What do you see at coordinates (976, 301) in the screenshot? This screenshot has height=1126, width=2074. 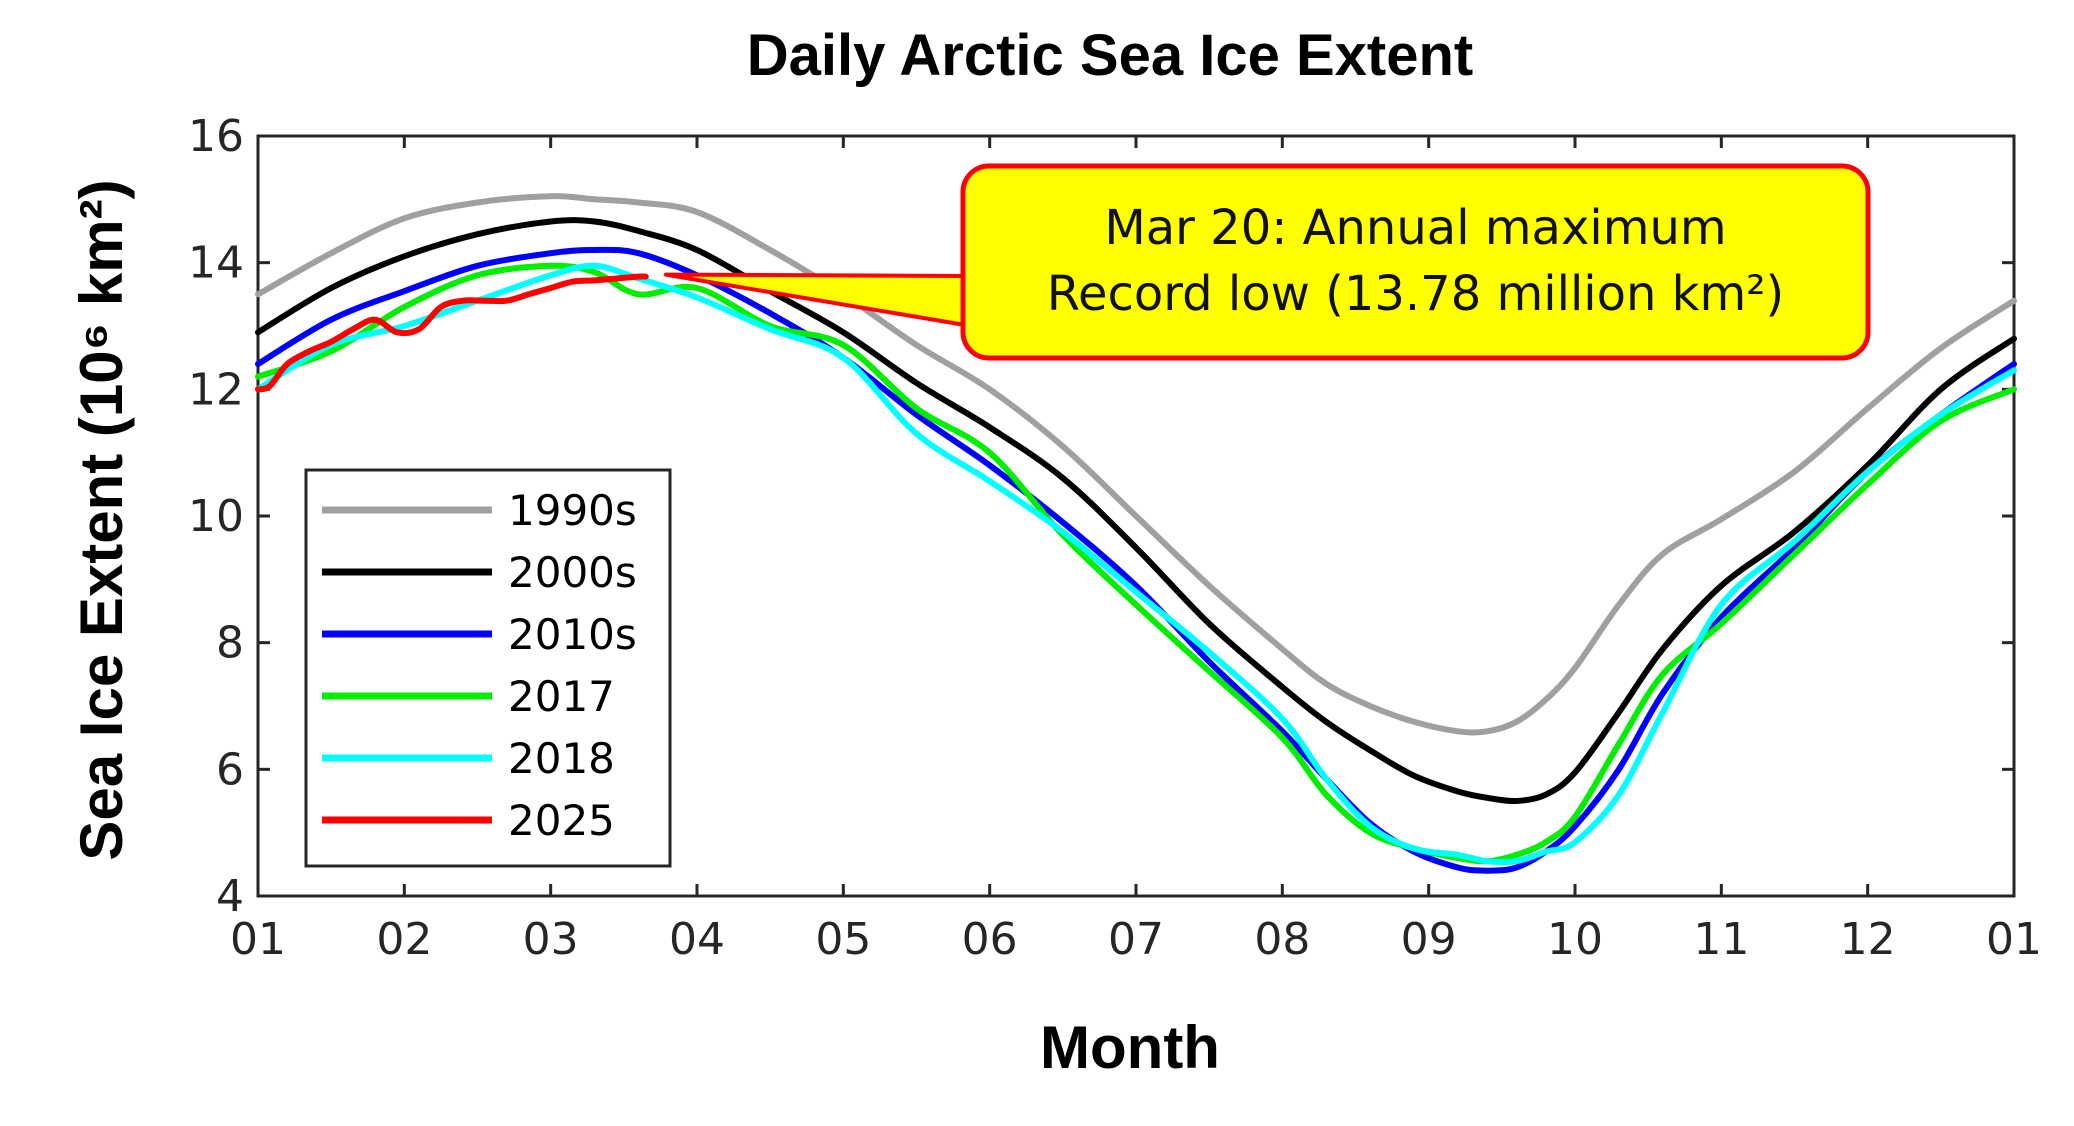 I see `callout-seam` at bounding box center [976, 301].